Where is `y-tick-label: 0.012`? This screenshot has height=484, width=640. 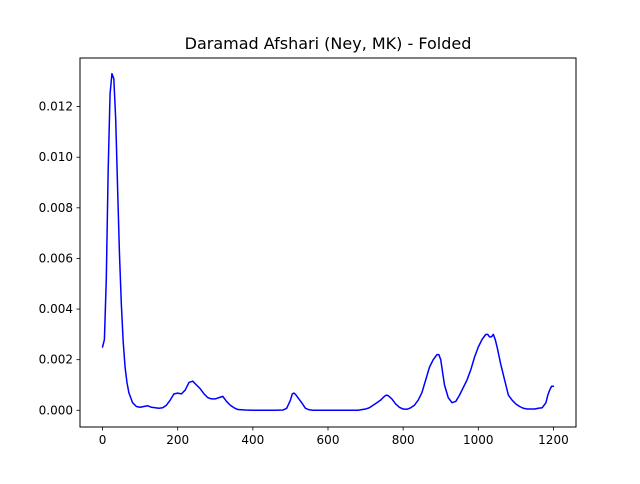
y-tick-label: 0.012 is located at coordinates (56, 107).